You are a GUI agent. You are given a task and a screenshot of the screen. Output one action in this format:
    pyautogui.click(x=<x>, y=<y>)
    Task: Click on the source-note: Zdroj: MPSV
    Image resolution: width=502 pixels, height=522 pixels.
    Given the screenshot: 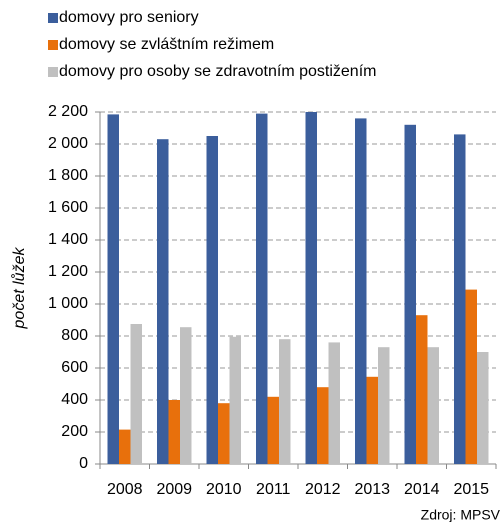 What is the action you would take?
    pyautogui.click(x=461, y=514)
    